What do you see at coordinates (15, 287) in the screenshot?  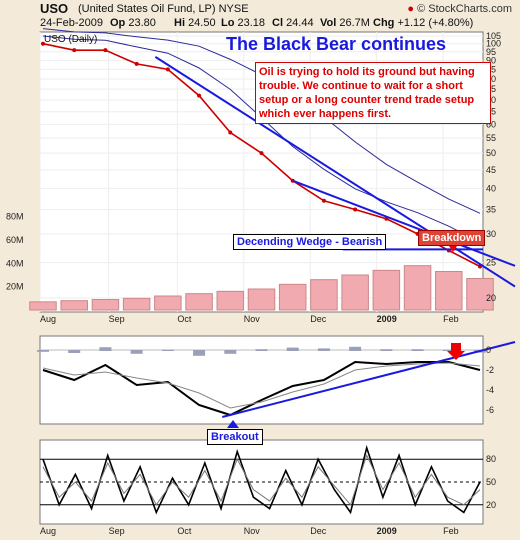 I see `volume-y-tick: 20M` at bounding box center [15, 287].